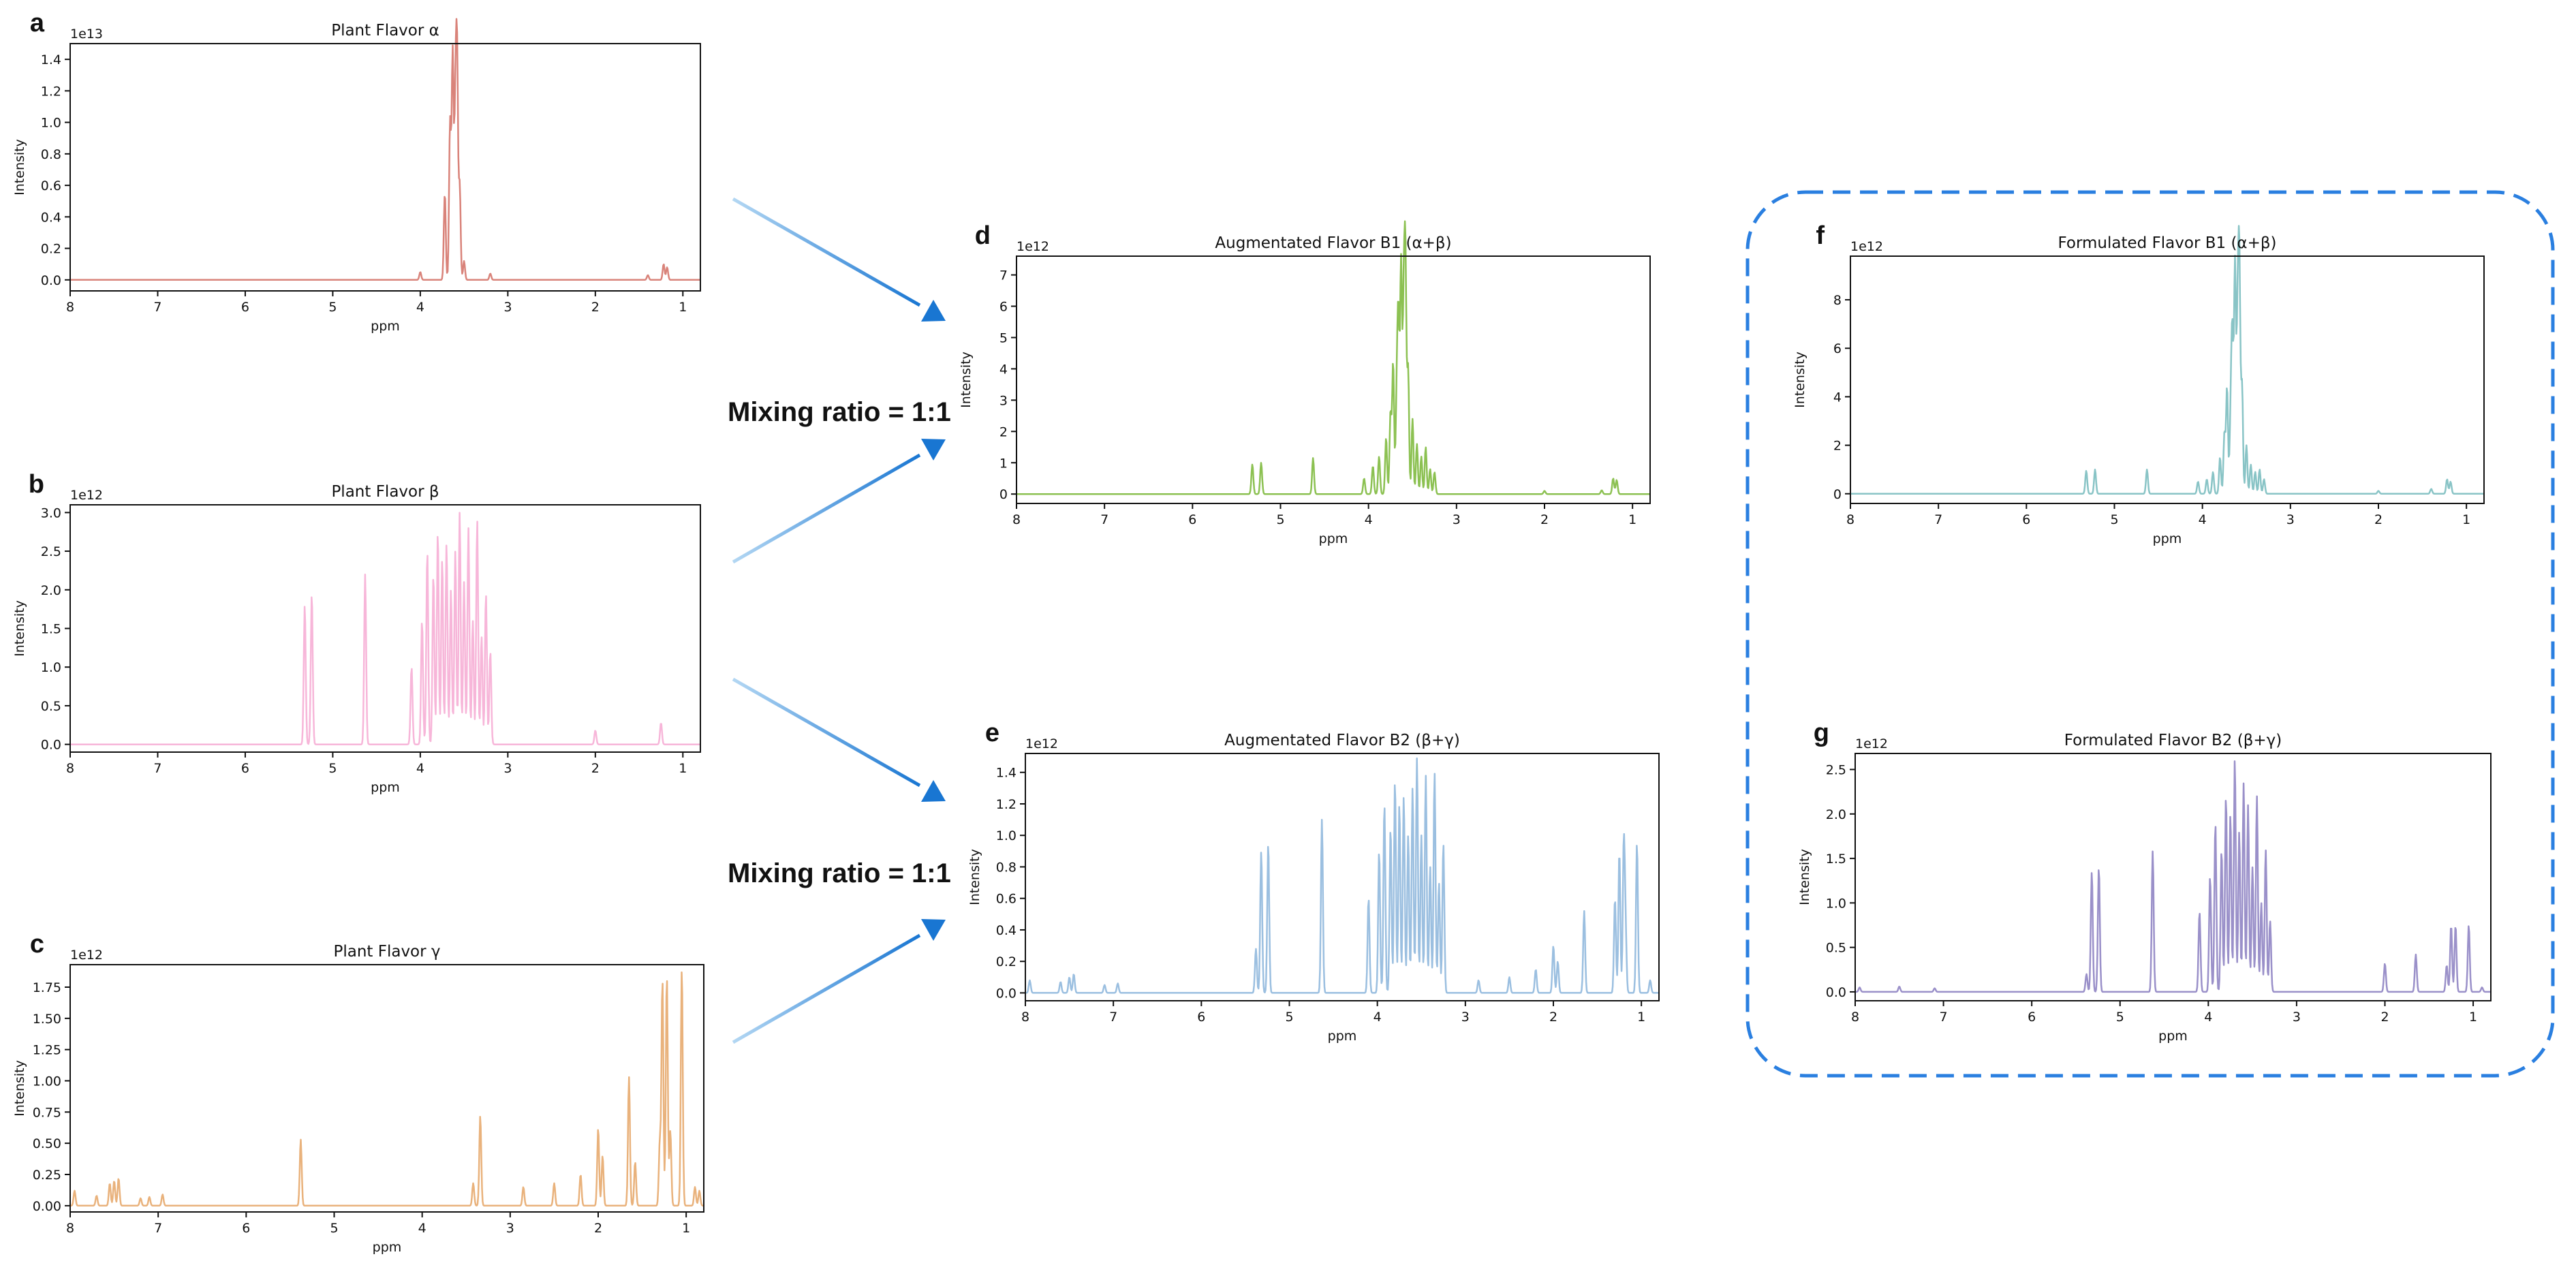 The width and height of the screenshot is (2576, 1261). Describe the element at coordinates (47, 1112) in the screenshot. I see `y-tick-label: 0.75` at that location.